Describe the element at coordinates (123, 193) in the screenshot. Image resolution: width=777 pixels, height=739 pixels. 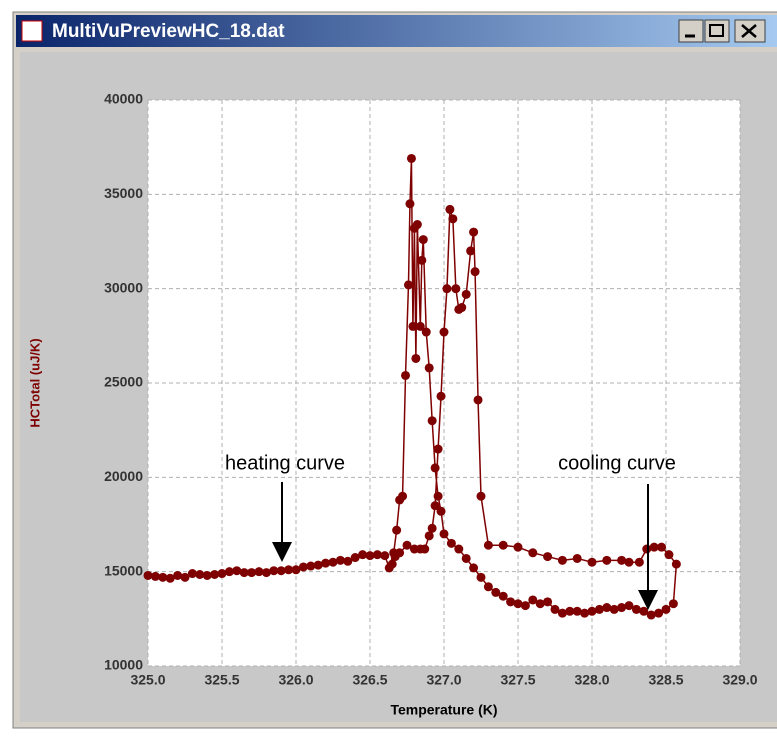
I see `y-tick-label: 35000` at that location.